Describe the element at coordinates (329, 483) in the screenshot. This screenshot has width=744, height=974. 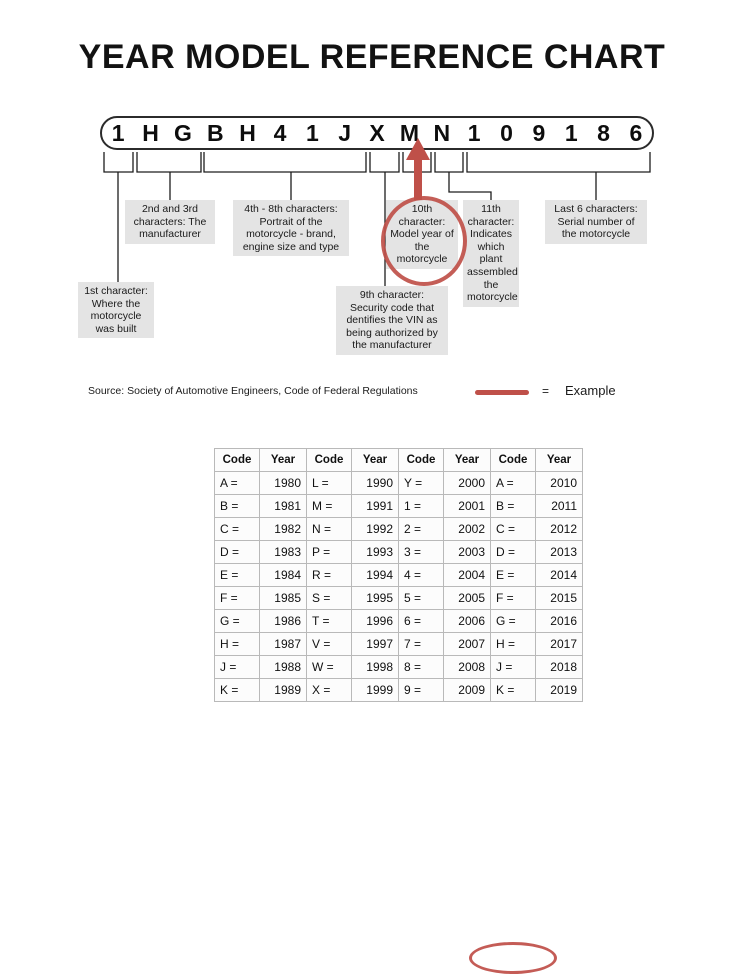
I see `code-cell: L =` at that location.